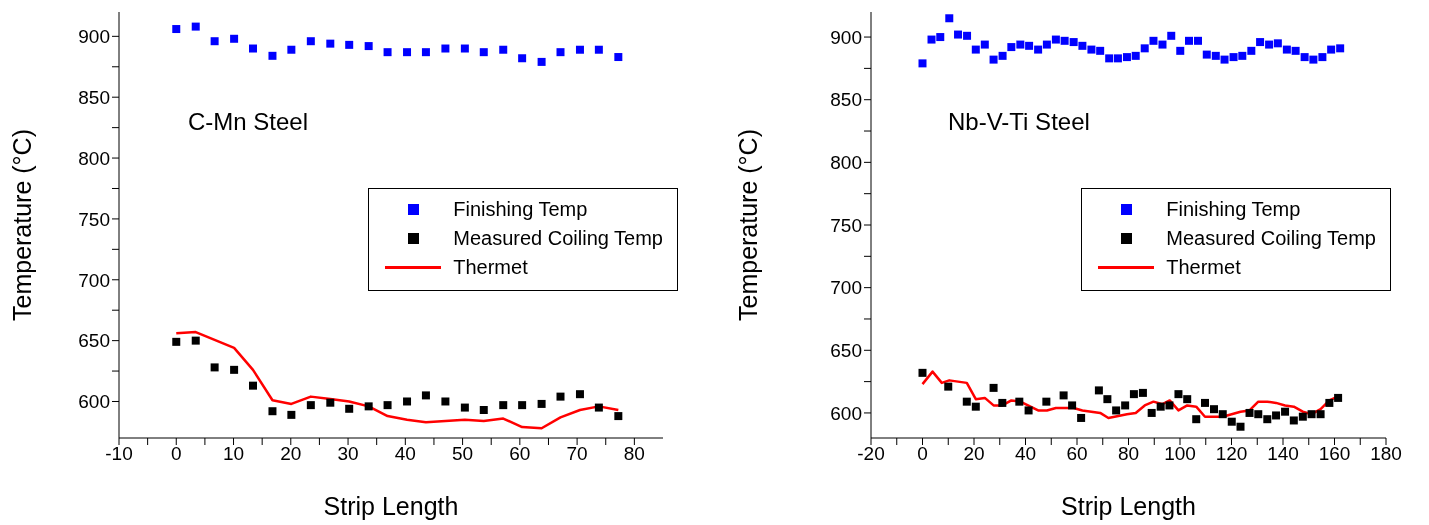 This screenshot has height=525, width=1429. Describe the element at coordinates (1128, 506) in the screenshot. I see `x-axis-title: Strip Length` at that location.